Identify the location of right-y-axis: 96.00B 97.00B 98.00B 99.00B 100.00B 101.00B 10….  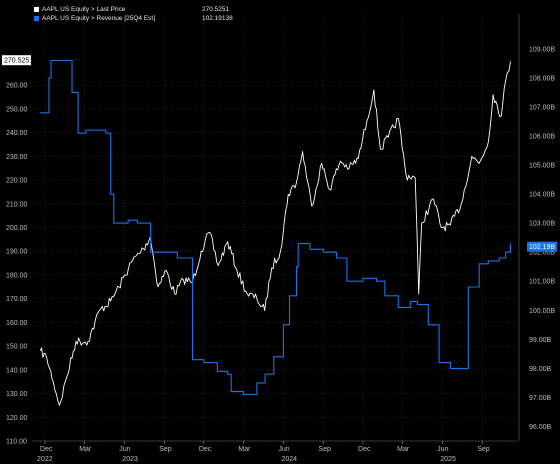
(536, 227).